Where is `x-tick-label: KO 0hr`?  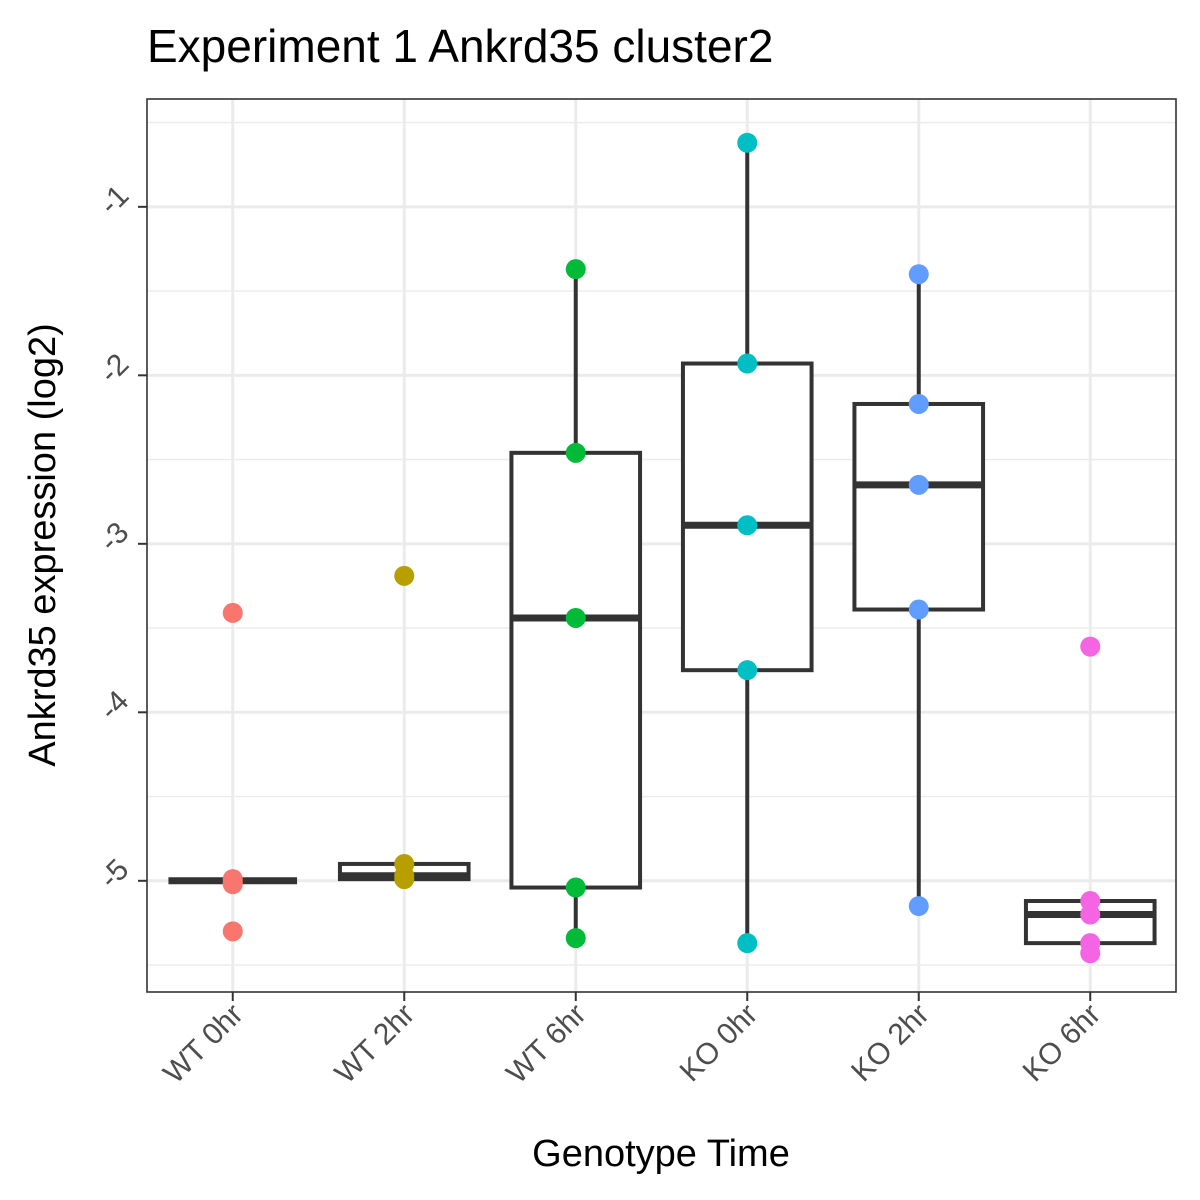
x-tick-label: KO 0hr is located at coordinates (719, 1043).